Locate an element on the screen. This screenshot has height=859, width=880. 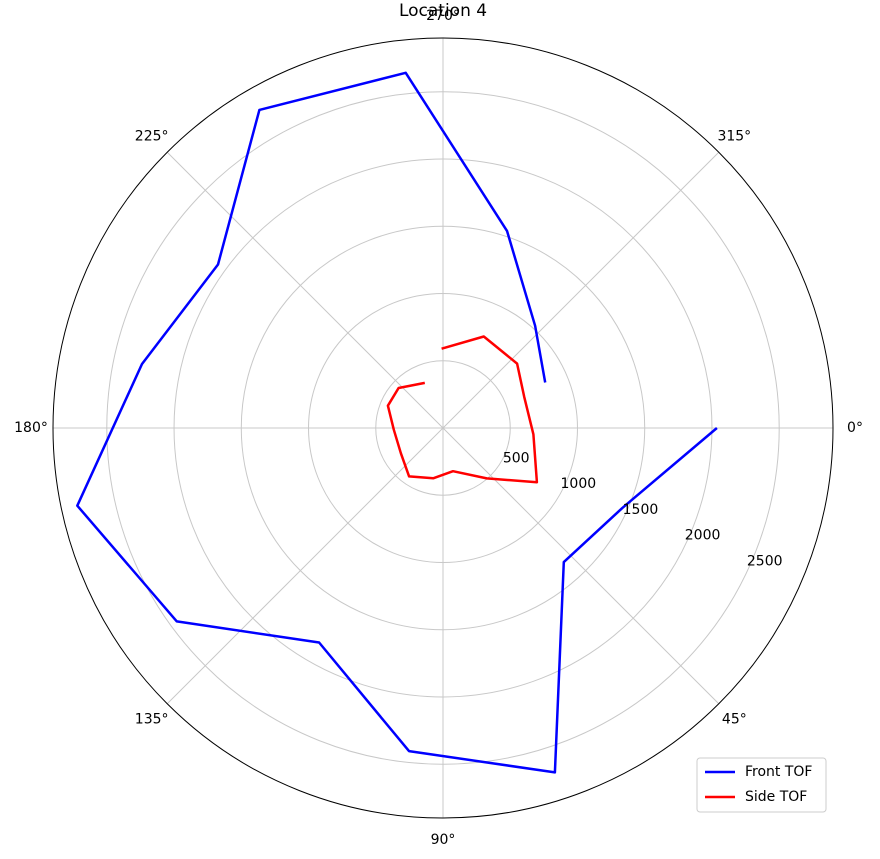
r-tick-label: 1000 is located at coordinates (579, 484).